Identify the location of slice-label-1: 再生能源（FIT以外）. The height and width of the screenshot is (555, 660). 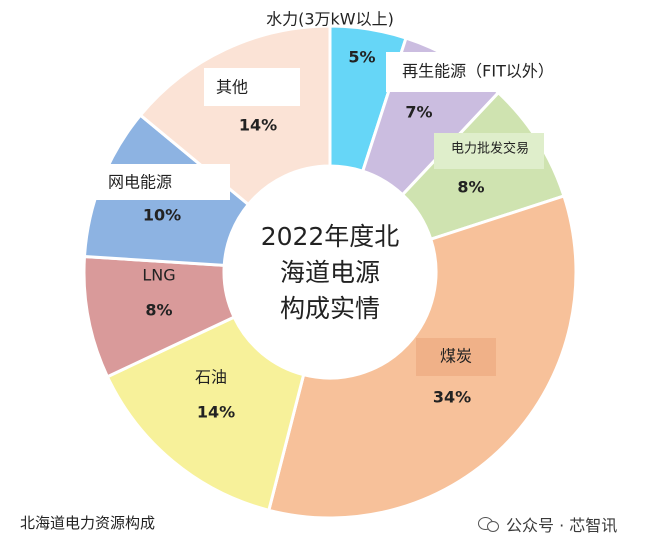
(478, 71).